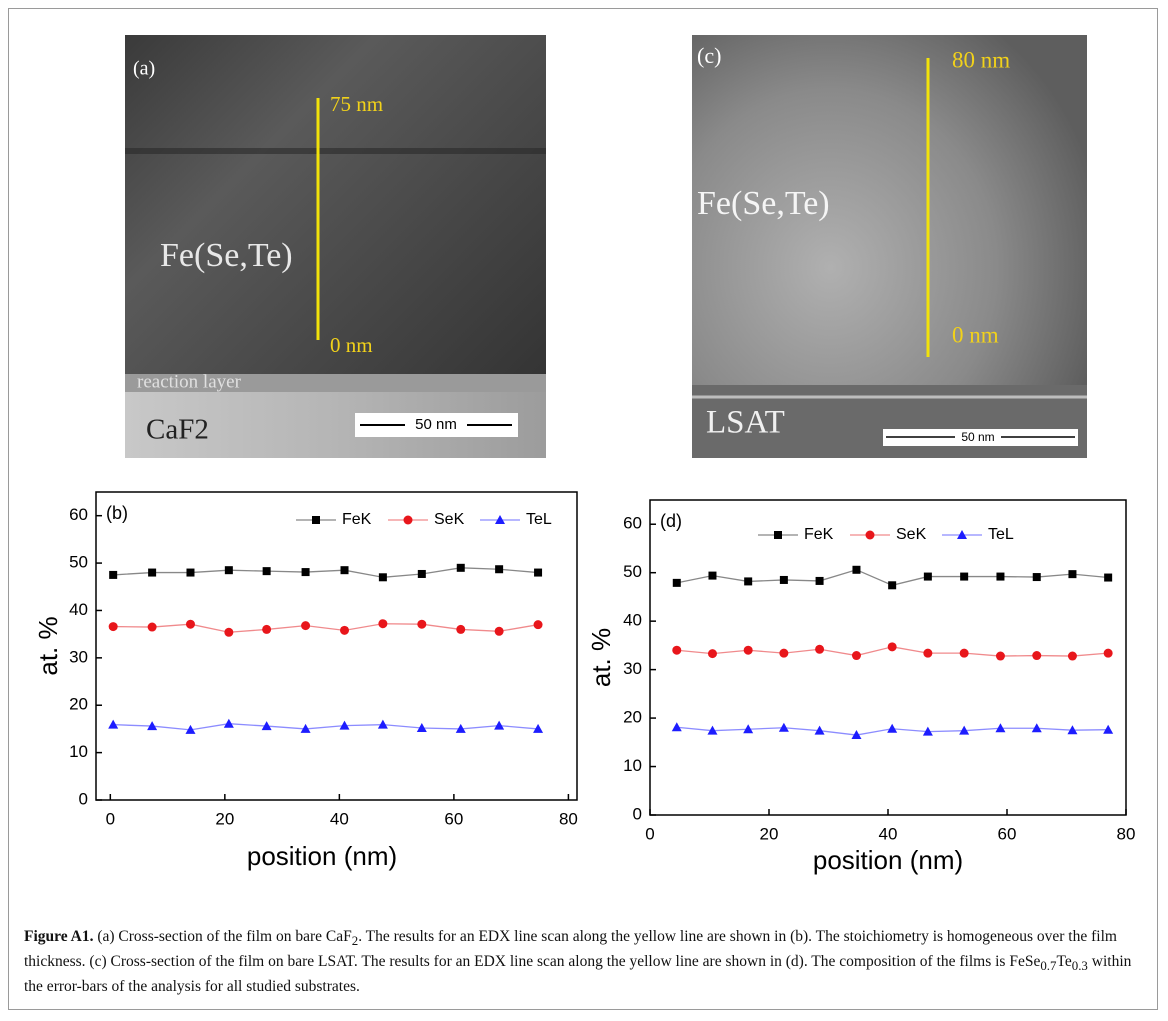  I want to click on panel-label: (c), so click(709, 55).